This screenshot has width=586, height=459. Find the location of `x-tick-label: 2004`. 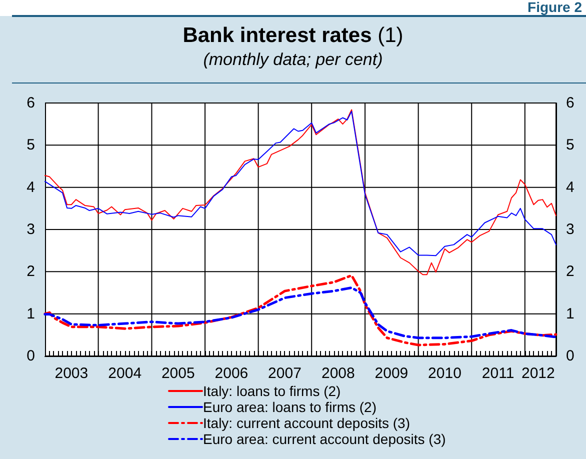

x-tick-label: 2004 is located at coordinates (125, 373).